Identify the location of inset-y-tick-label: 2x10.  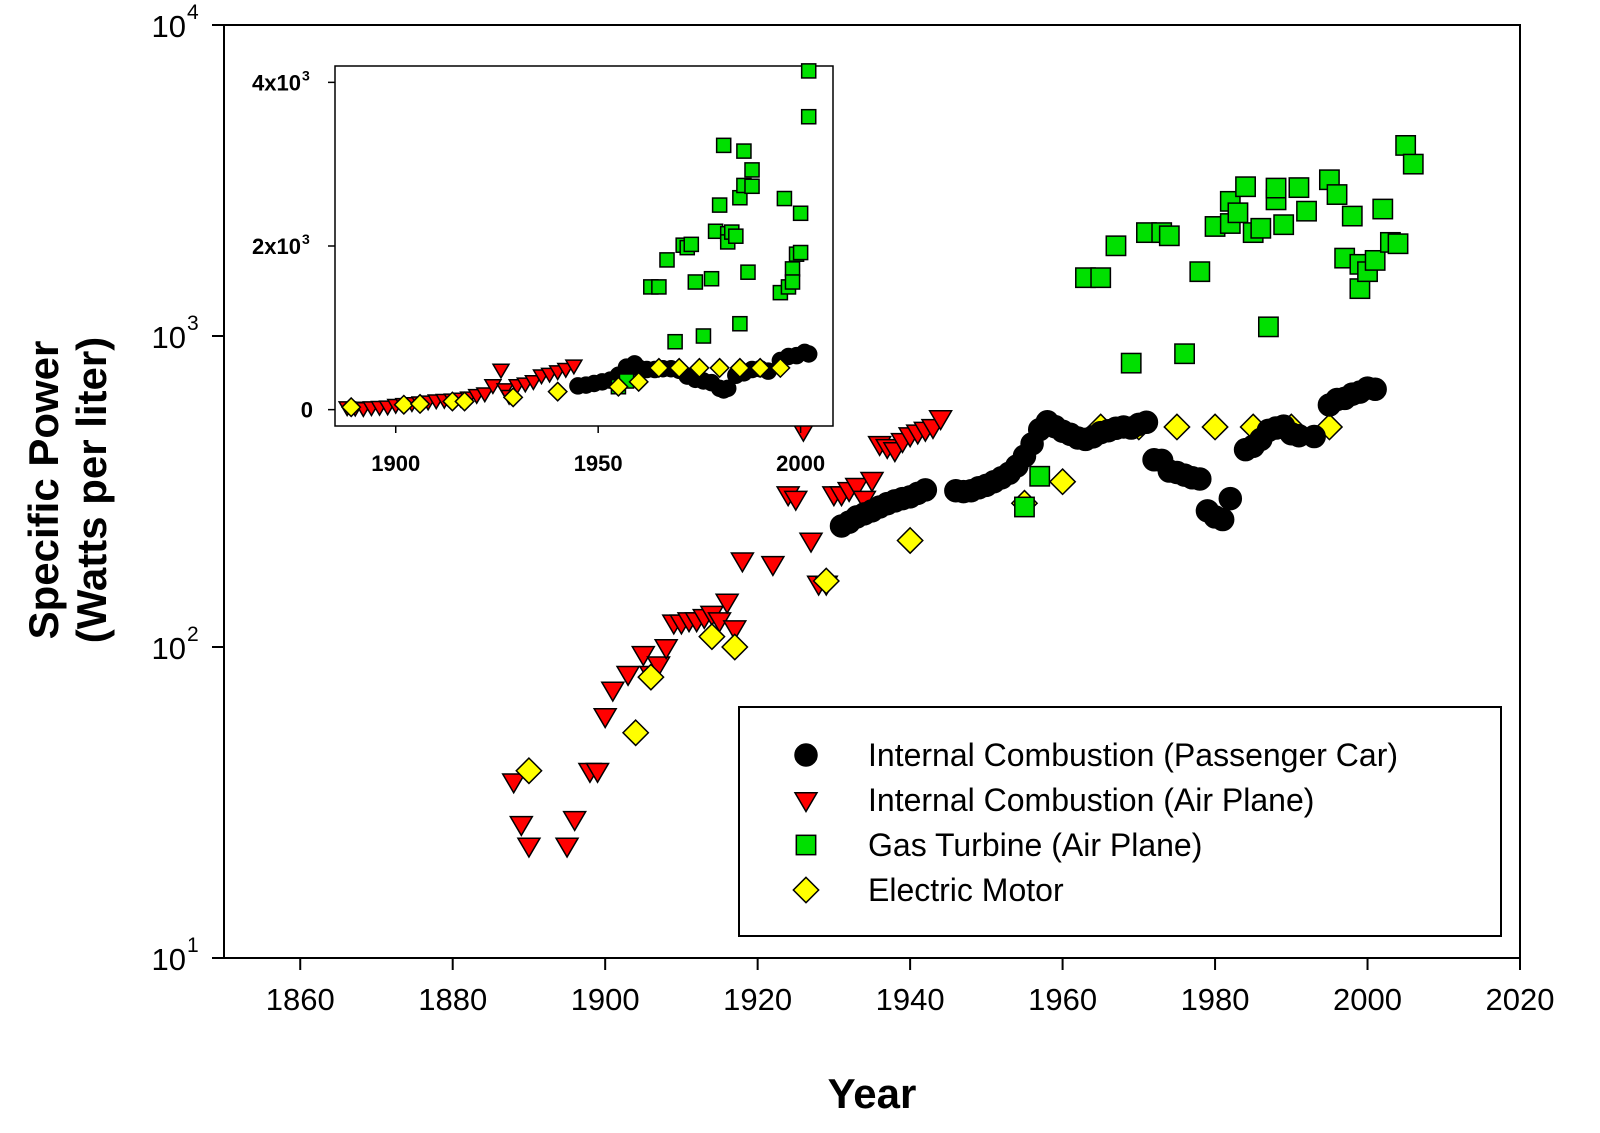
(276, 246).